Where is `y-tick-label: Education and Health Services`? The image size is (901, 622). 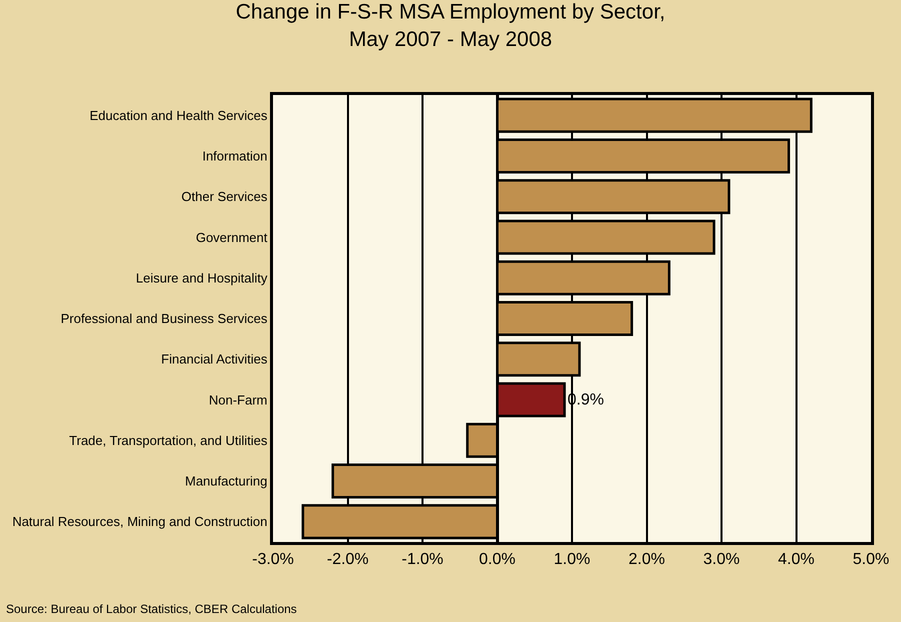 y-tick-label: Education and Health Services is located at coordinates (179, 115).